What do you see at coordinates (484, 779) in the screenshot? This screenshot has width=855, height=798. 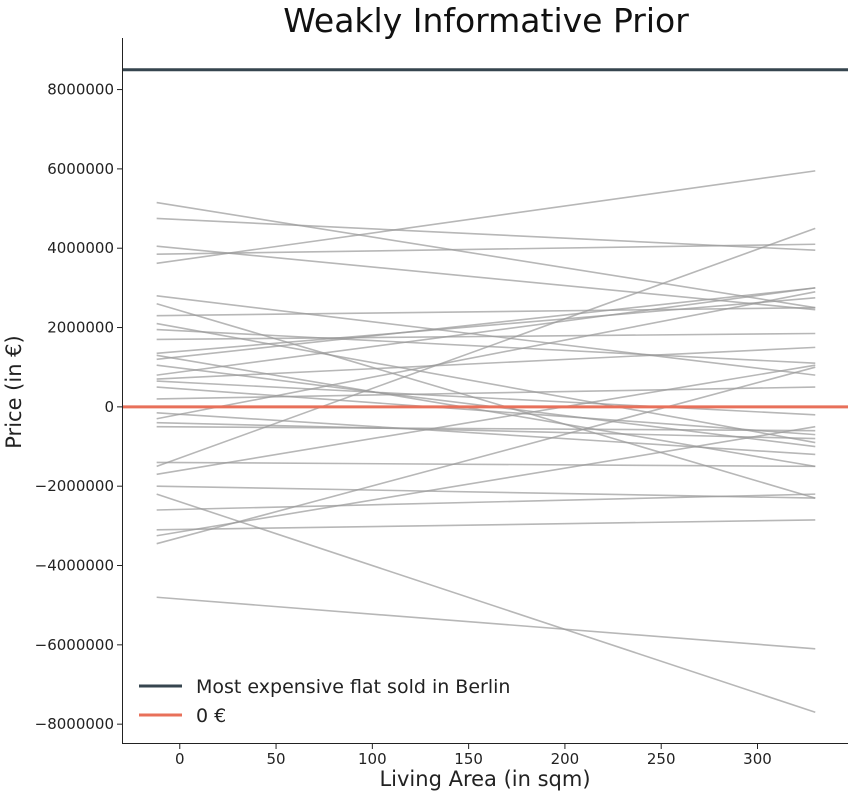 I see `x-axis-title: Living Area (in sqm)` at bounding box center [484, 779].